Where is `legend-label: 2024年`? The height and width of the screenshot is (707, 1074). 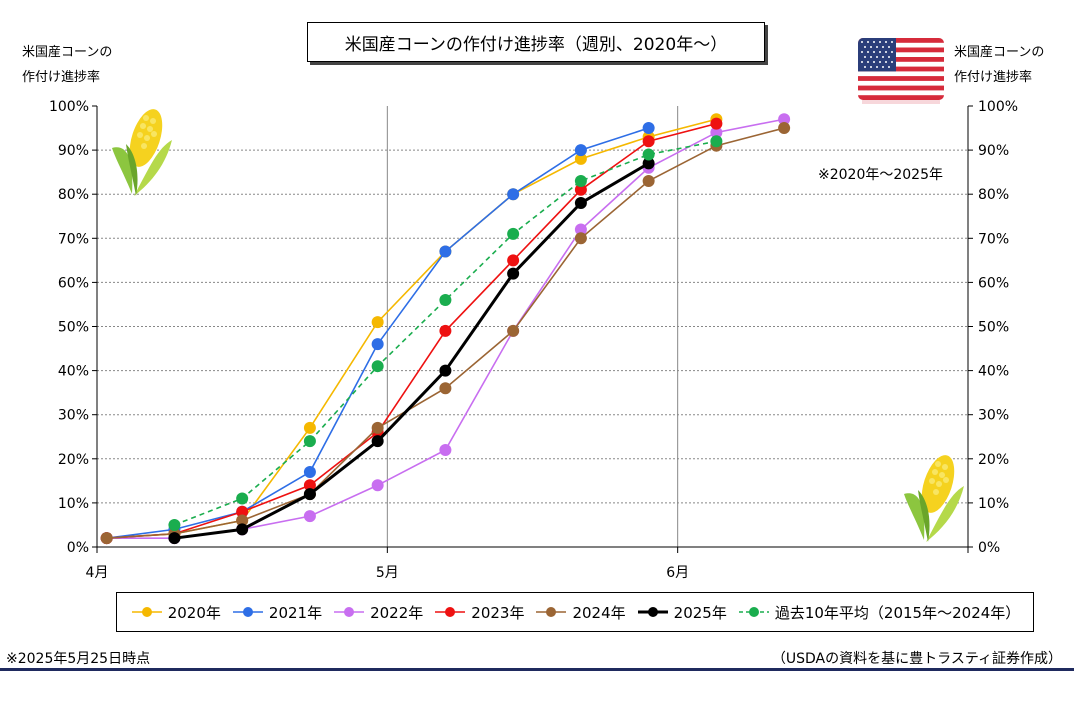
legend-label: 2024年 is located at coordinates (599, 612).